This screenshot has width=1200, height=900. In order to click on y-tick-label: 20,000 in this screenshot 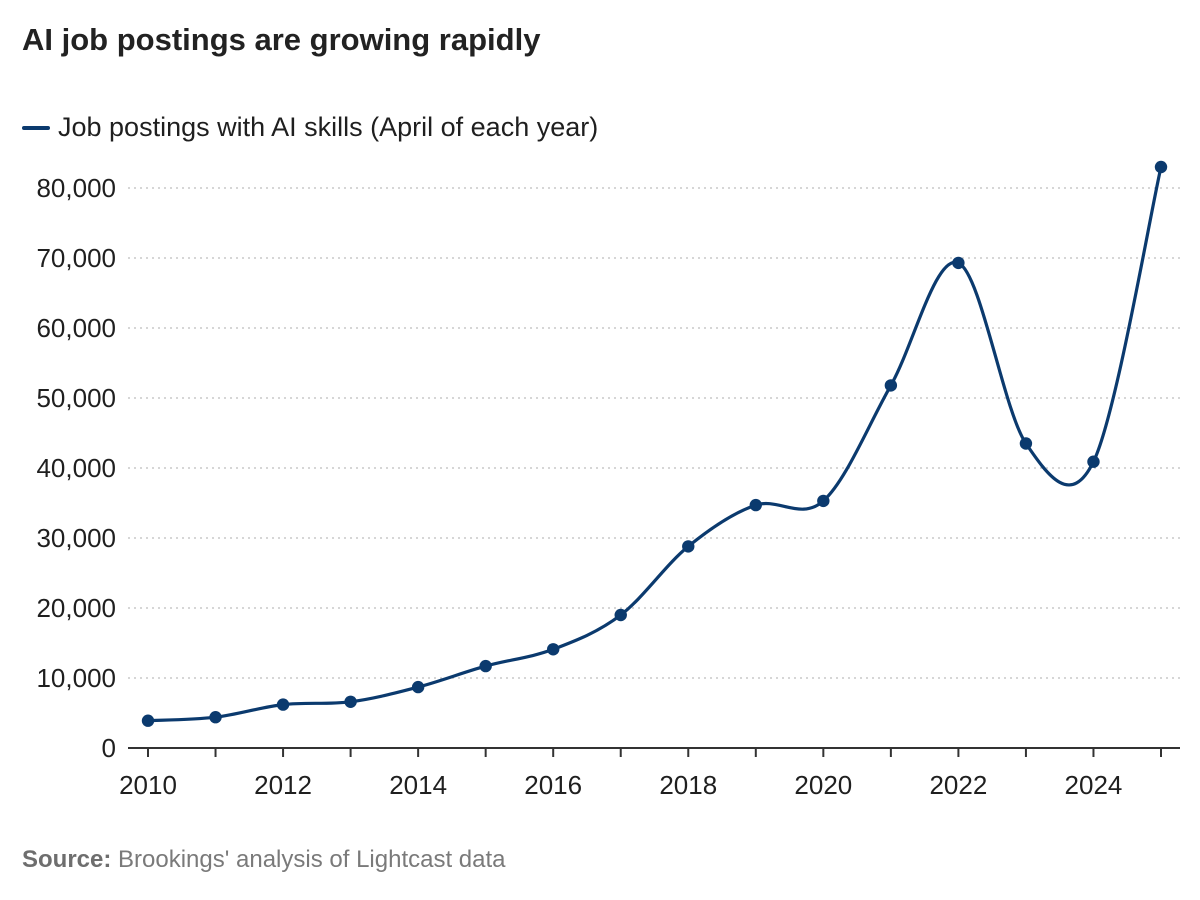, I will do `click(76, 608)`.